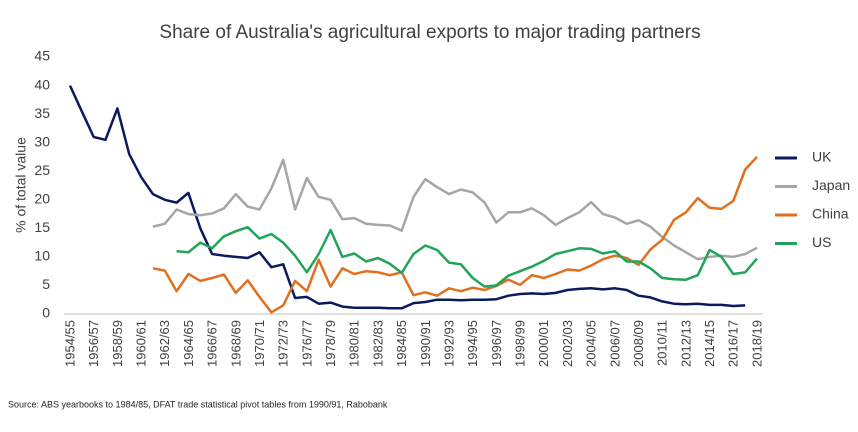 The image size is (858, 432). What do you see at coordinates (354, 343) in the screenshot?
I see `x-tick-label: 1980/81` at bounding box center [354, 343].